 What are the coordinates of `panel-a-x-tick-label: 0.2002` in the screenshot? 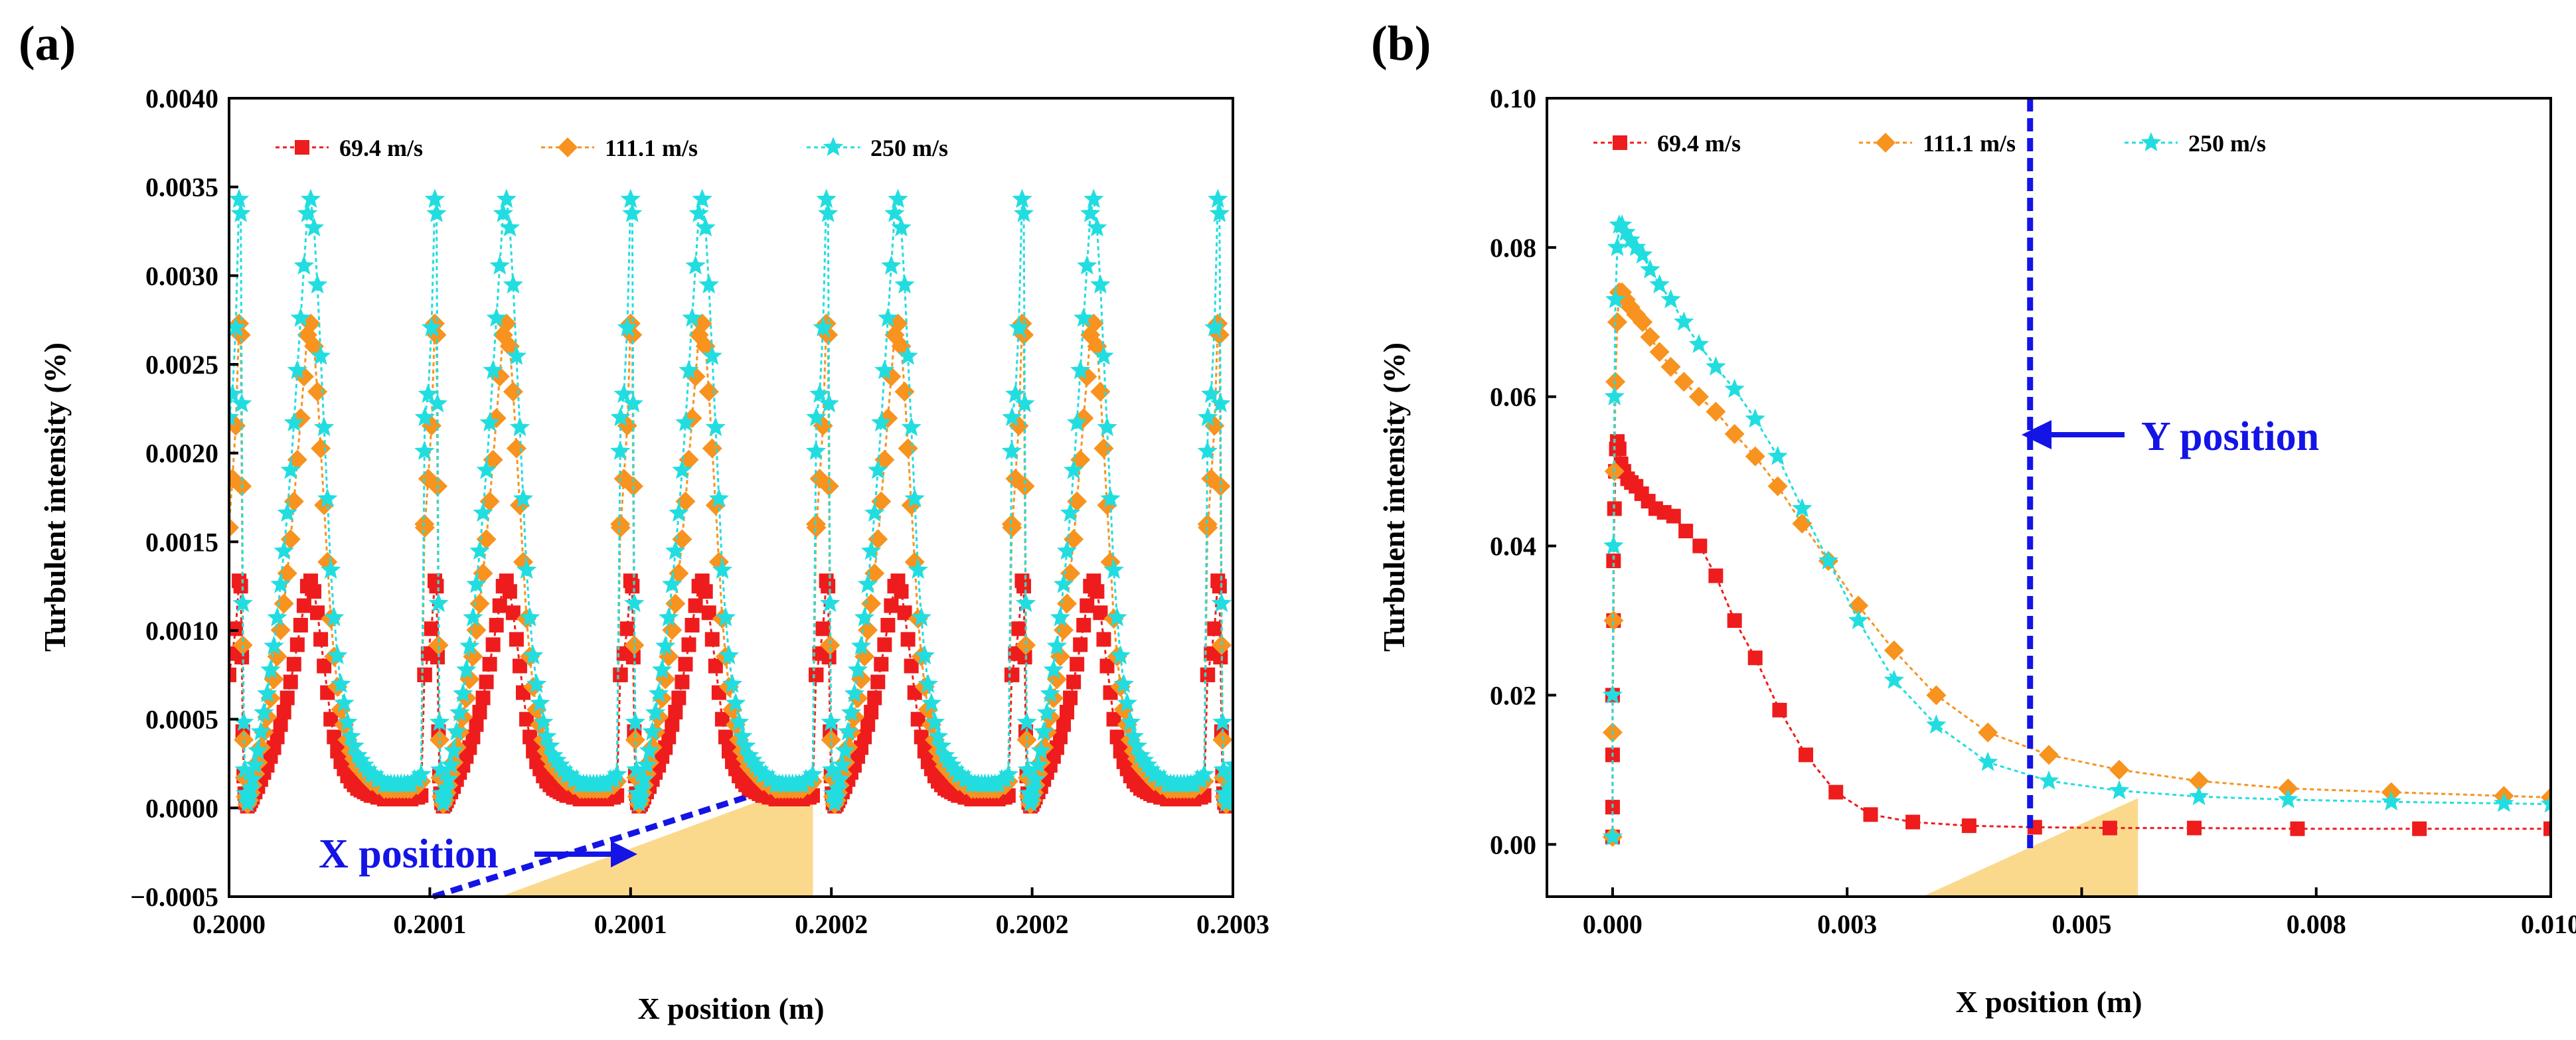 It's located at (831, 924).